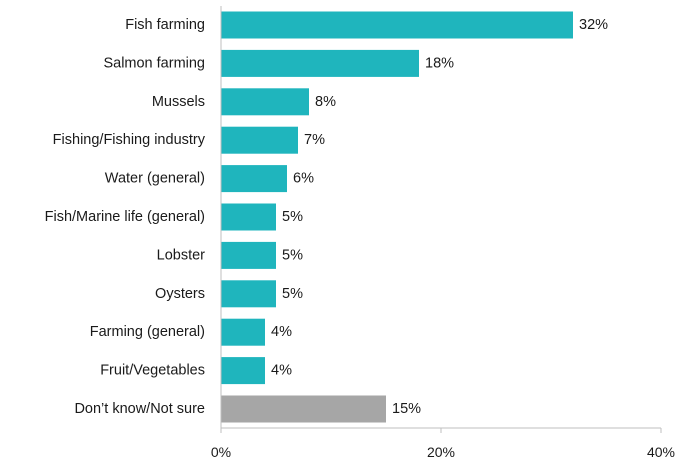  I want to click on value-label: 7%, so click(314, 140).